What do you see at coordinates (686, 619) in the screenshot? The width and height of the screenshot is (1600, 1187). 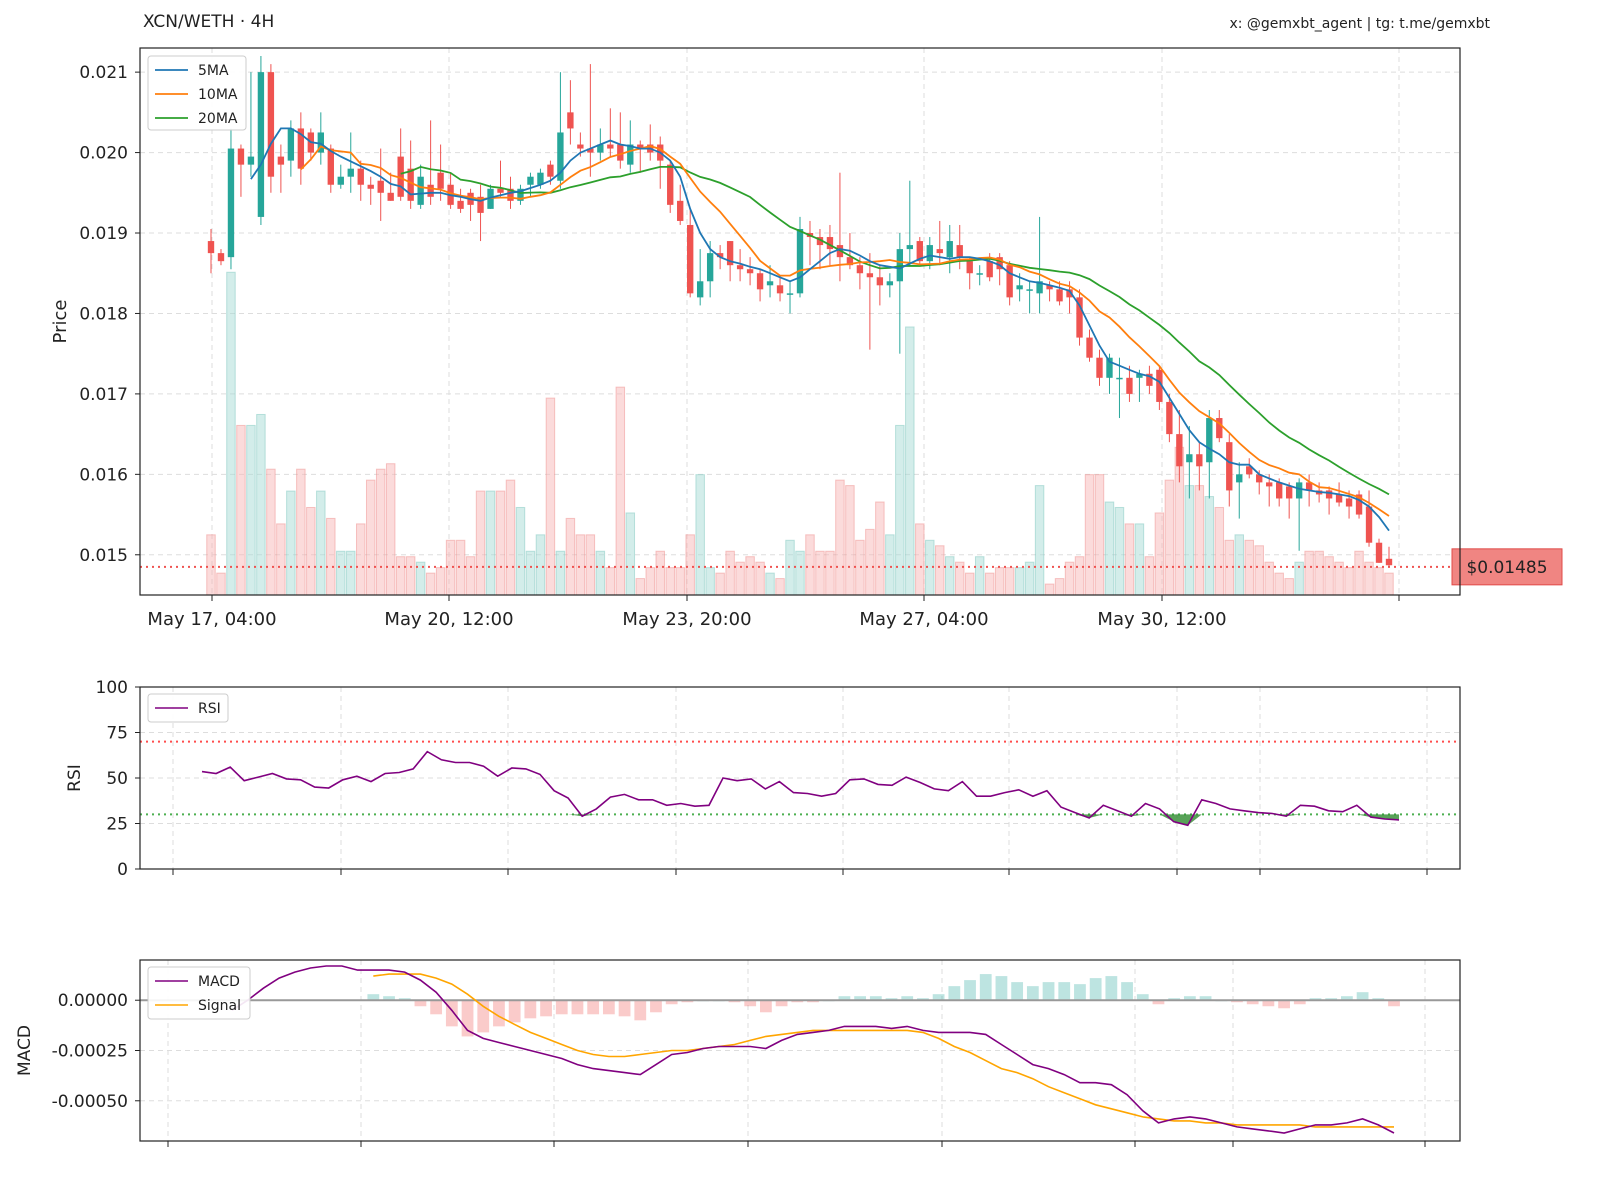 I see `price-xtick-label: May 23, 20:00` at bounding box center [686, 619].